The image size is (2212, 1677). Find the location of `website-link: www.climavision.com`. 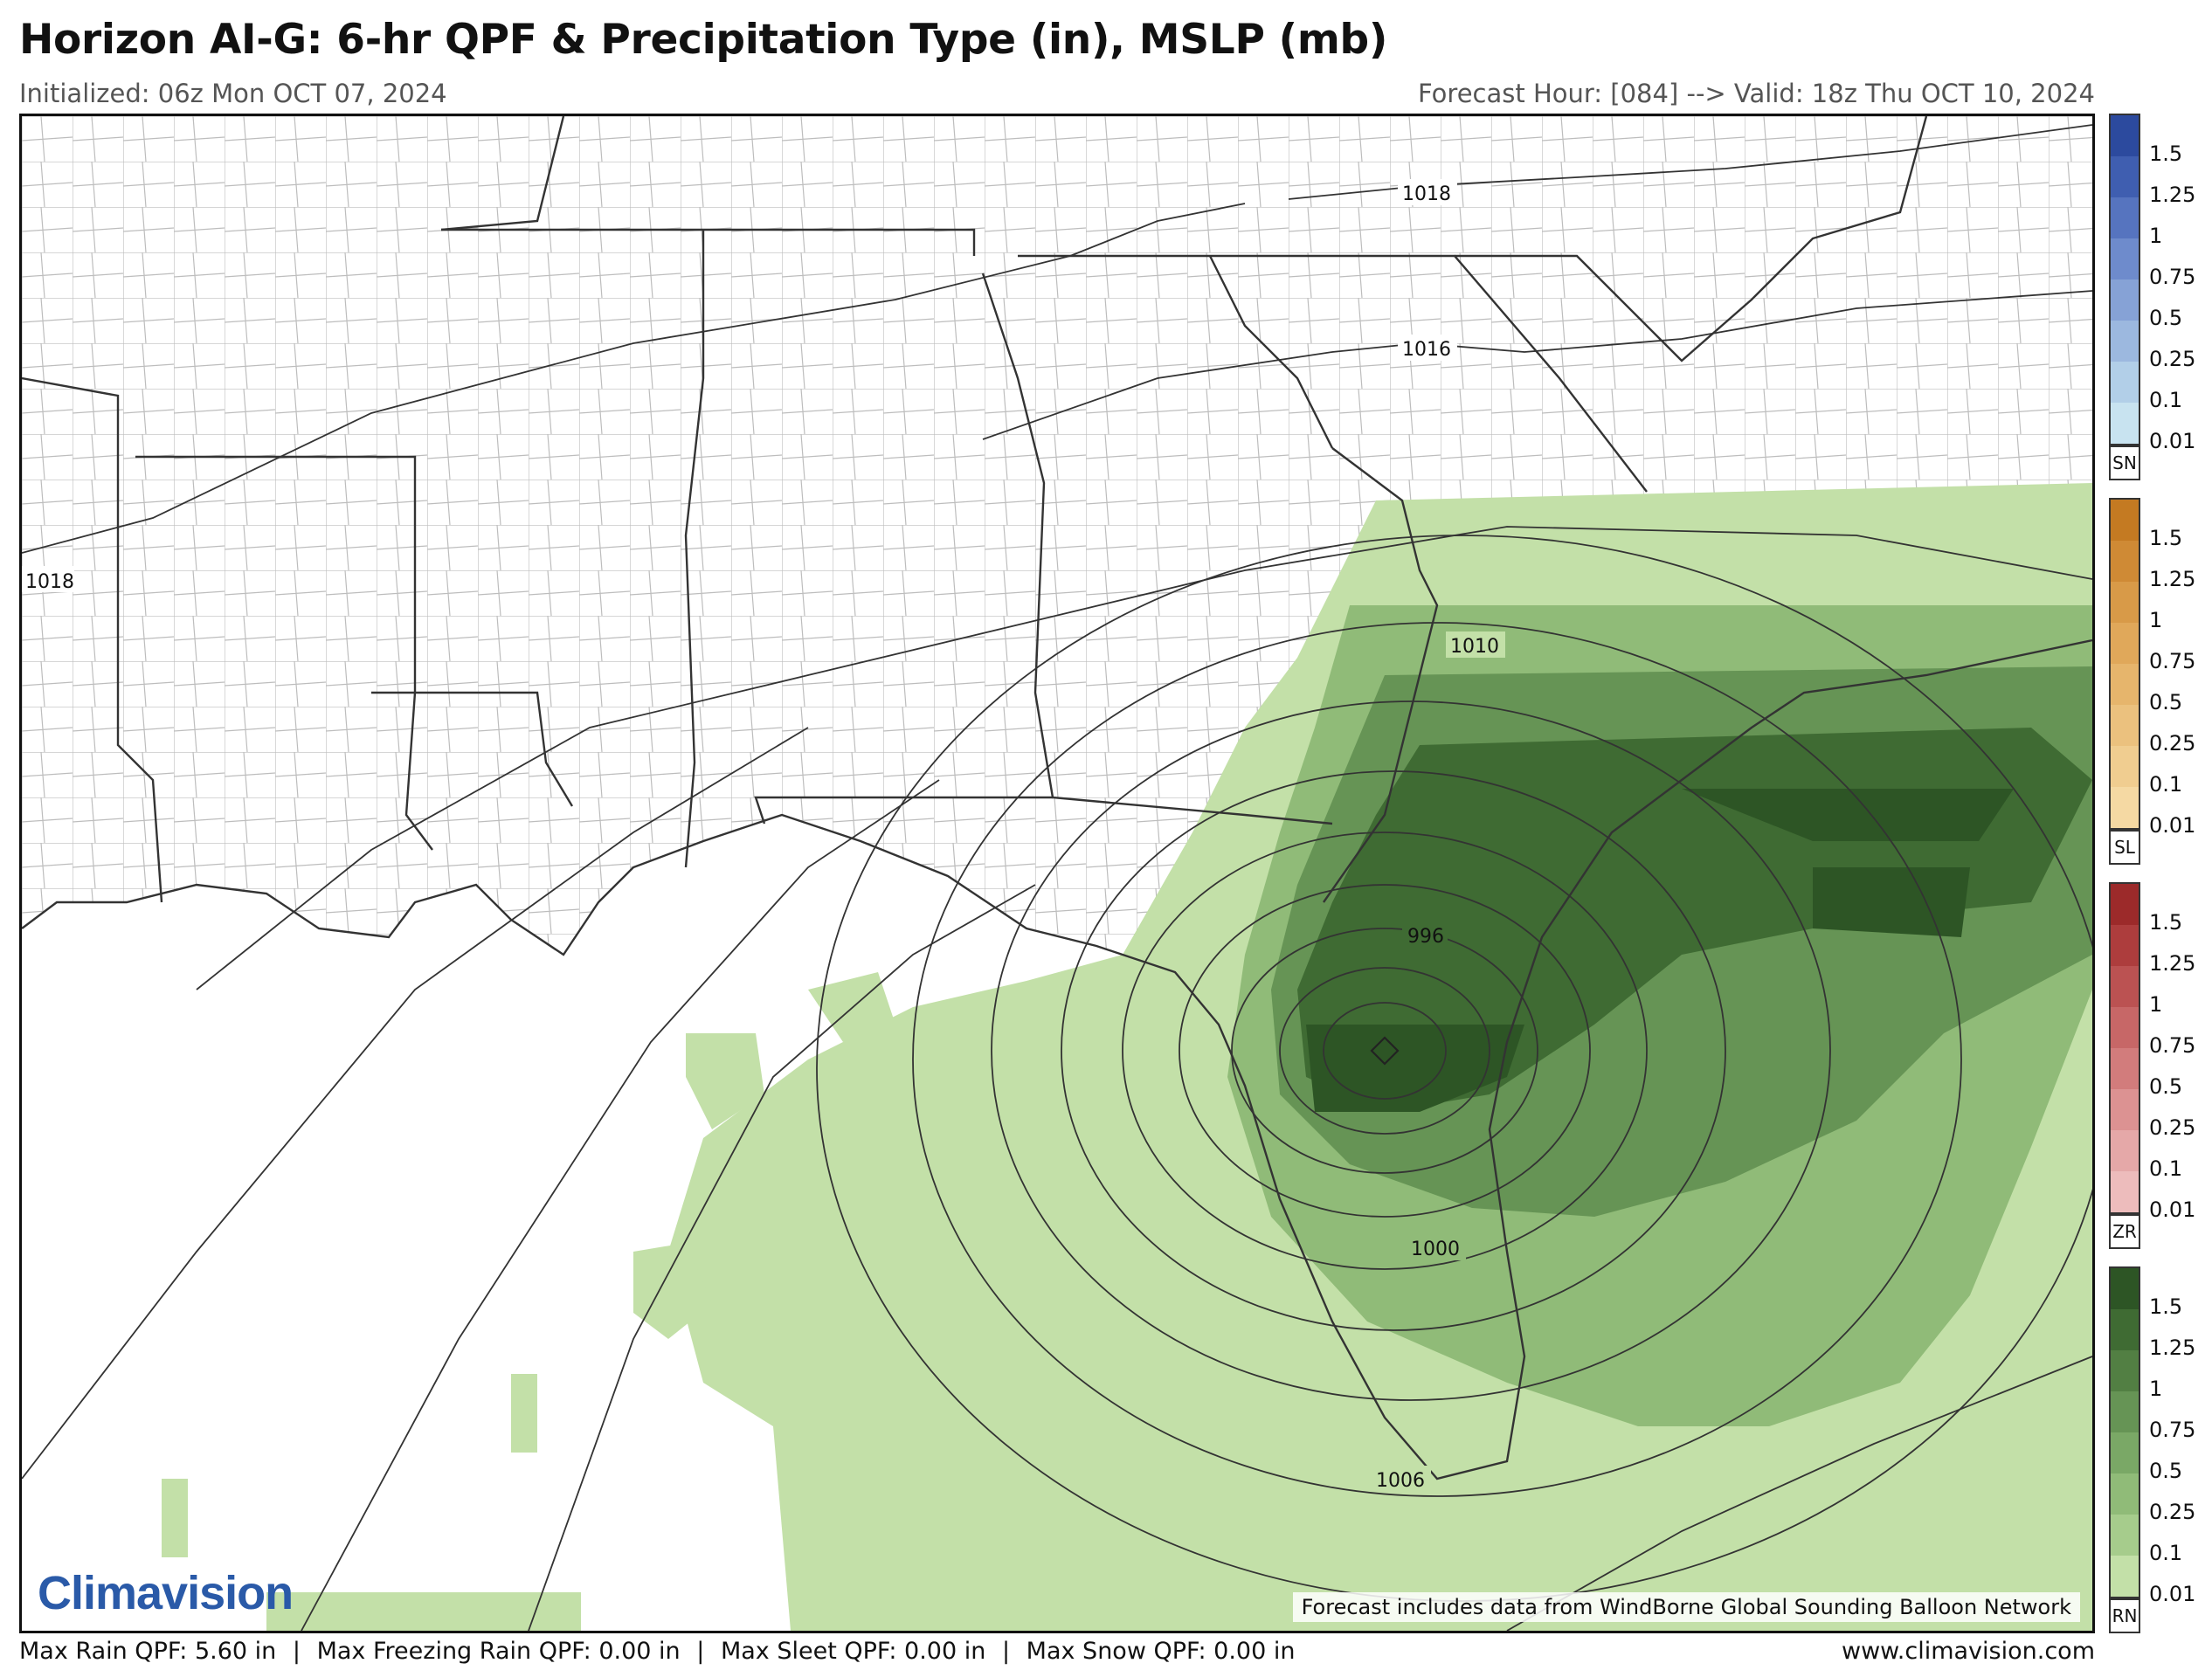

website-link: www.climavision.com is located at coordinates (1968, 1651).